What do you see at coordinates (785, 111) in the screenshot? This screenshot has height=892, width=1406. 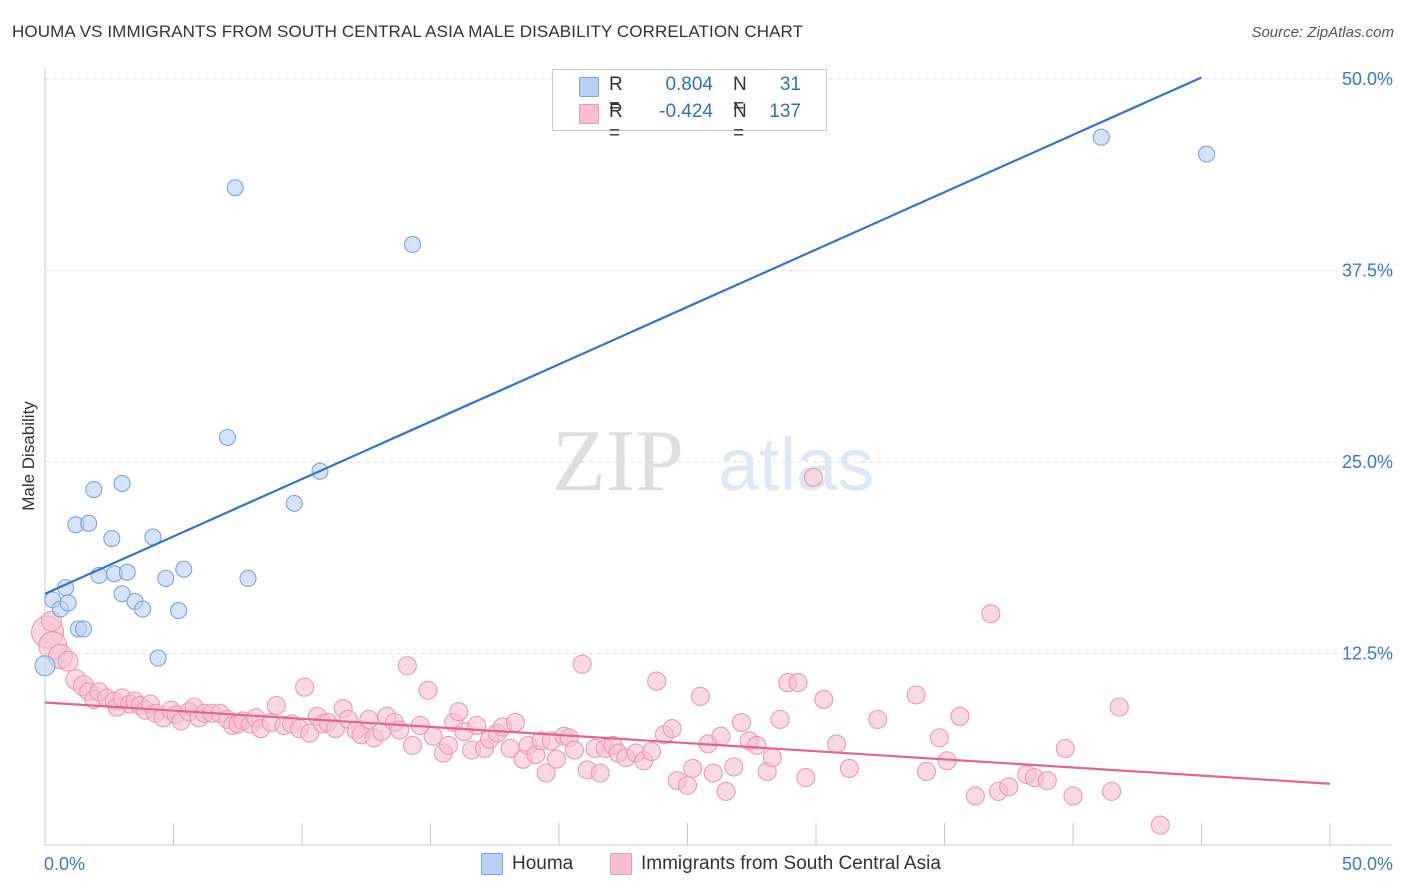 I see `legend-n-value: 137` at bounding box center [785, 111].